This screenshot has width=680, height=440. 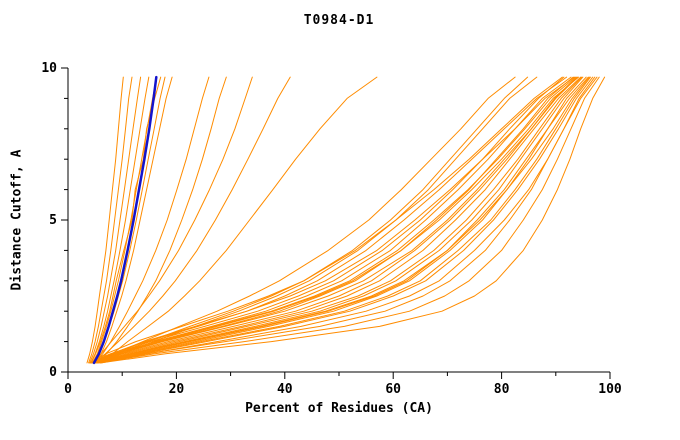 What do you see at coordinates (177, 389) in the screenshot?
I see `svg-text: 20` at bounding box center [177, 389].